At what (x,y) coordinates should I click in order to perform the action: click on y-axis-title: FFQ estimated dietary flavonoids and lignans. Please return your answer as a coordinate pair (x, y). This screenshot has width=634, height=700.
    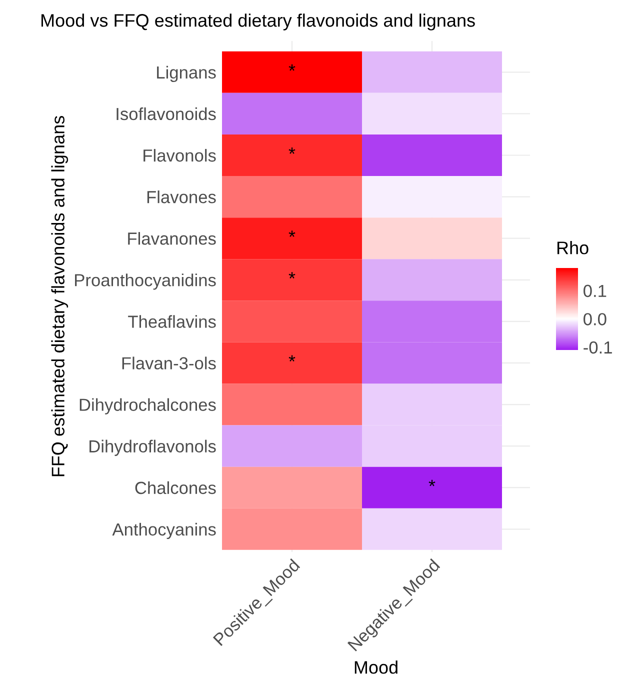
    Looking at the image, I should click on (59, 296).